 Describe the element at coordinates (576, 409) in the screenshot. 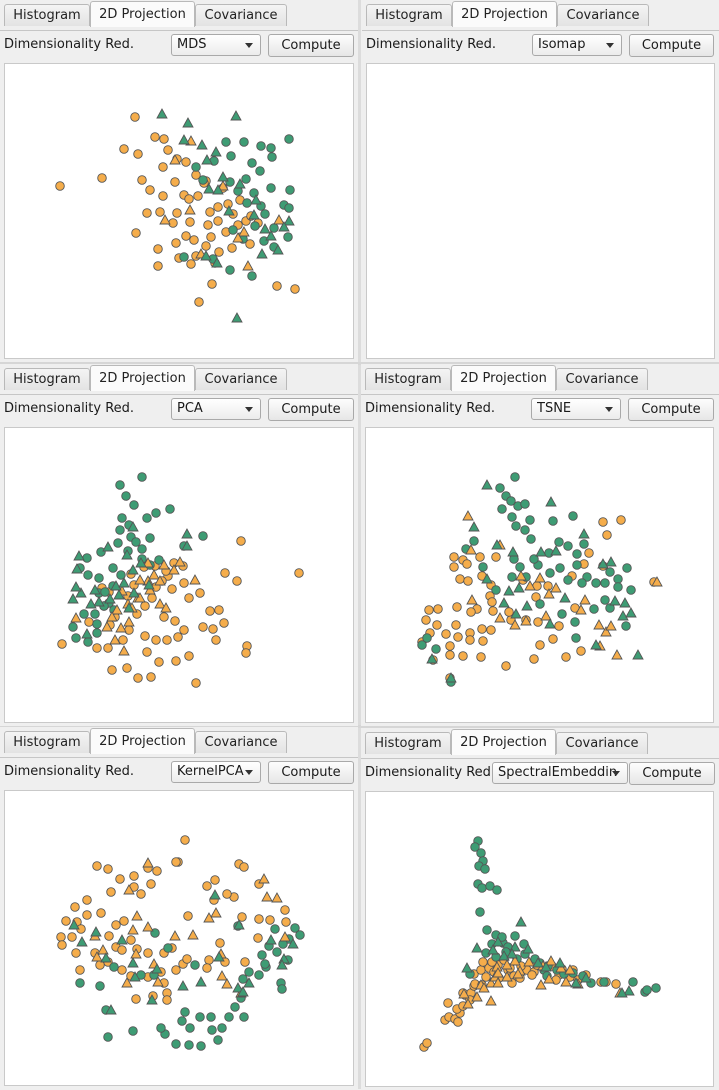

I see `method-dropdown: TSNE` at that location.